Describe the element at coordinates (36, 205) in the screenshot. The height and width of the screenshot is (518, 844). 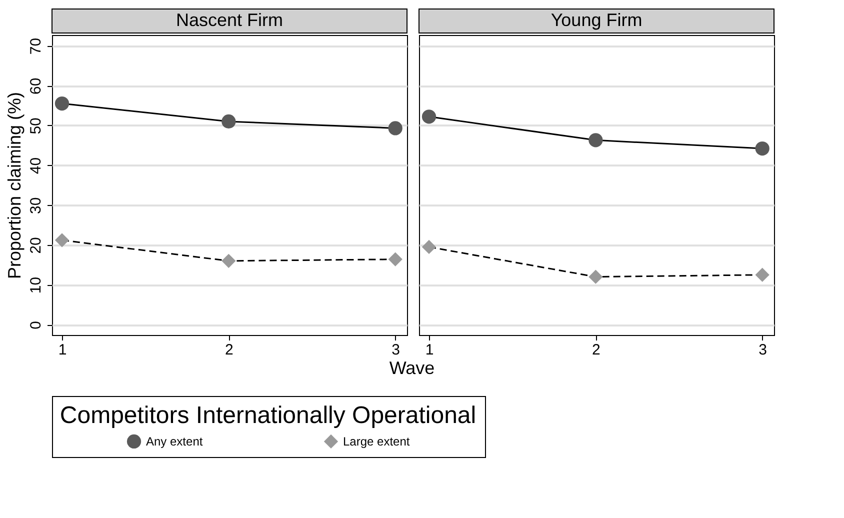
I see `y-tick-label: 30` at that location.